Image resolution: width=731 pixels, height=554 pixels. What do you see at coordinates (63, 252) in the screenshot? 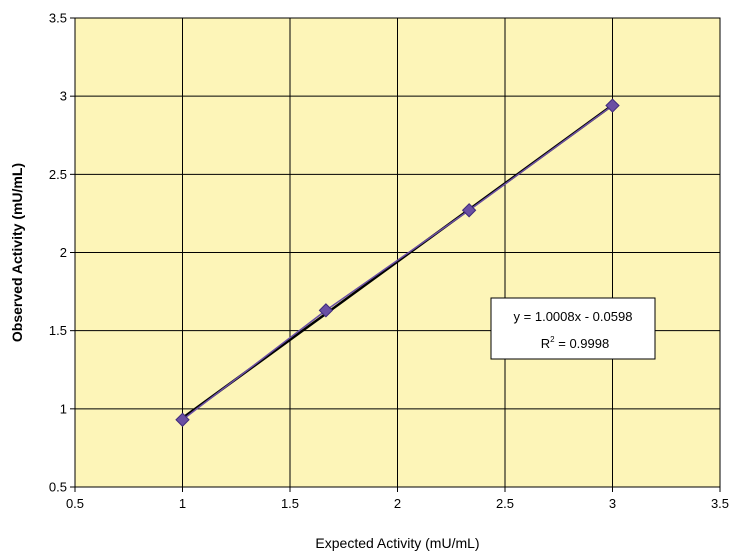
I see `y-tick-label: 2` at bounding box center [63, 252].